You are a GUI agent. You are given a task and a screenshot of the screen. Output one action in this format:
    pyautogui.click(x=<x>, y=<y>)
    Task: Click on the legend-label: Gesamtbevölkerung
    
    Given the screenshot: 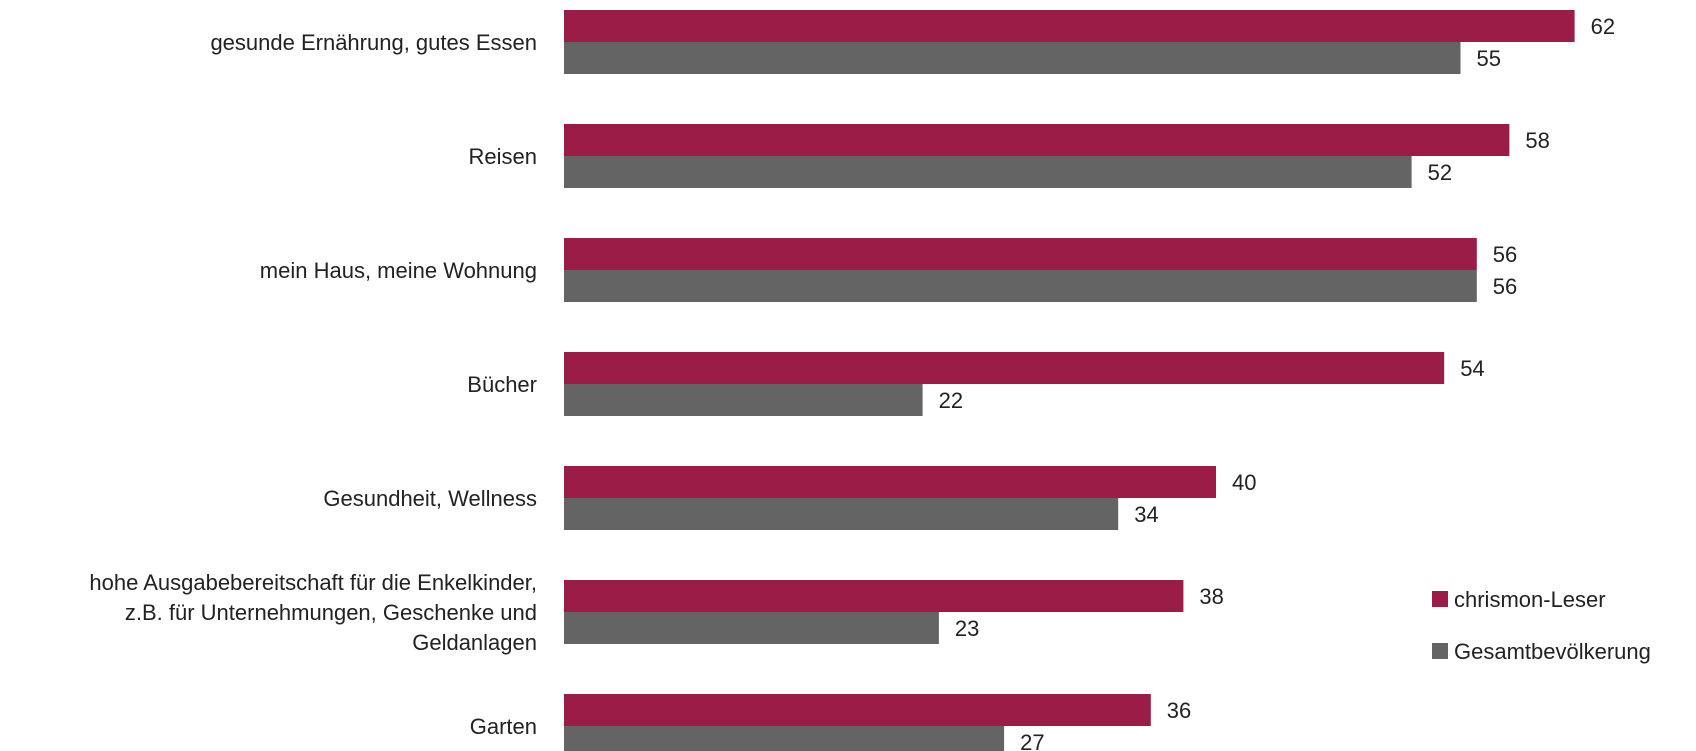 What is the action you would take?
    pyautogui.click(x=1552, y=651)
    